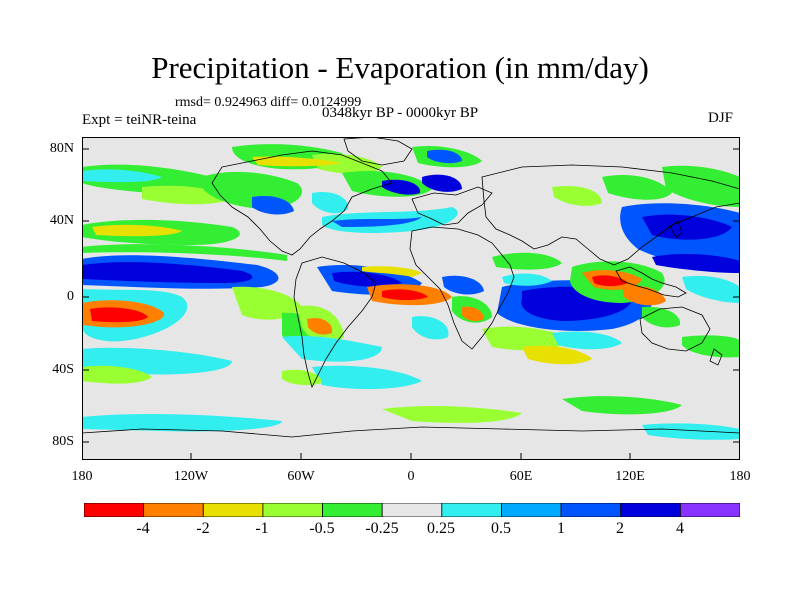 The image size is (800, 600). Describe the element at coordinates (335, 322) in the screenshot. I see `south-america-coastline` at that location.